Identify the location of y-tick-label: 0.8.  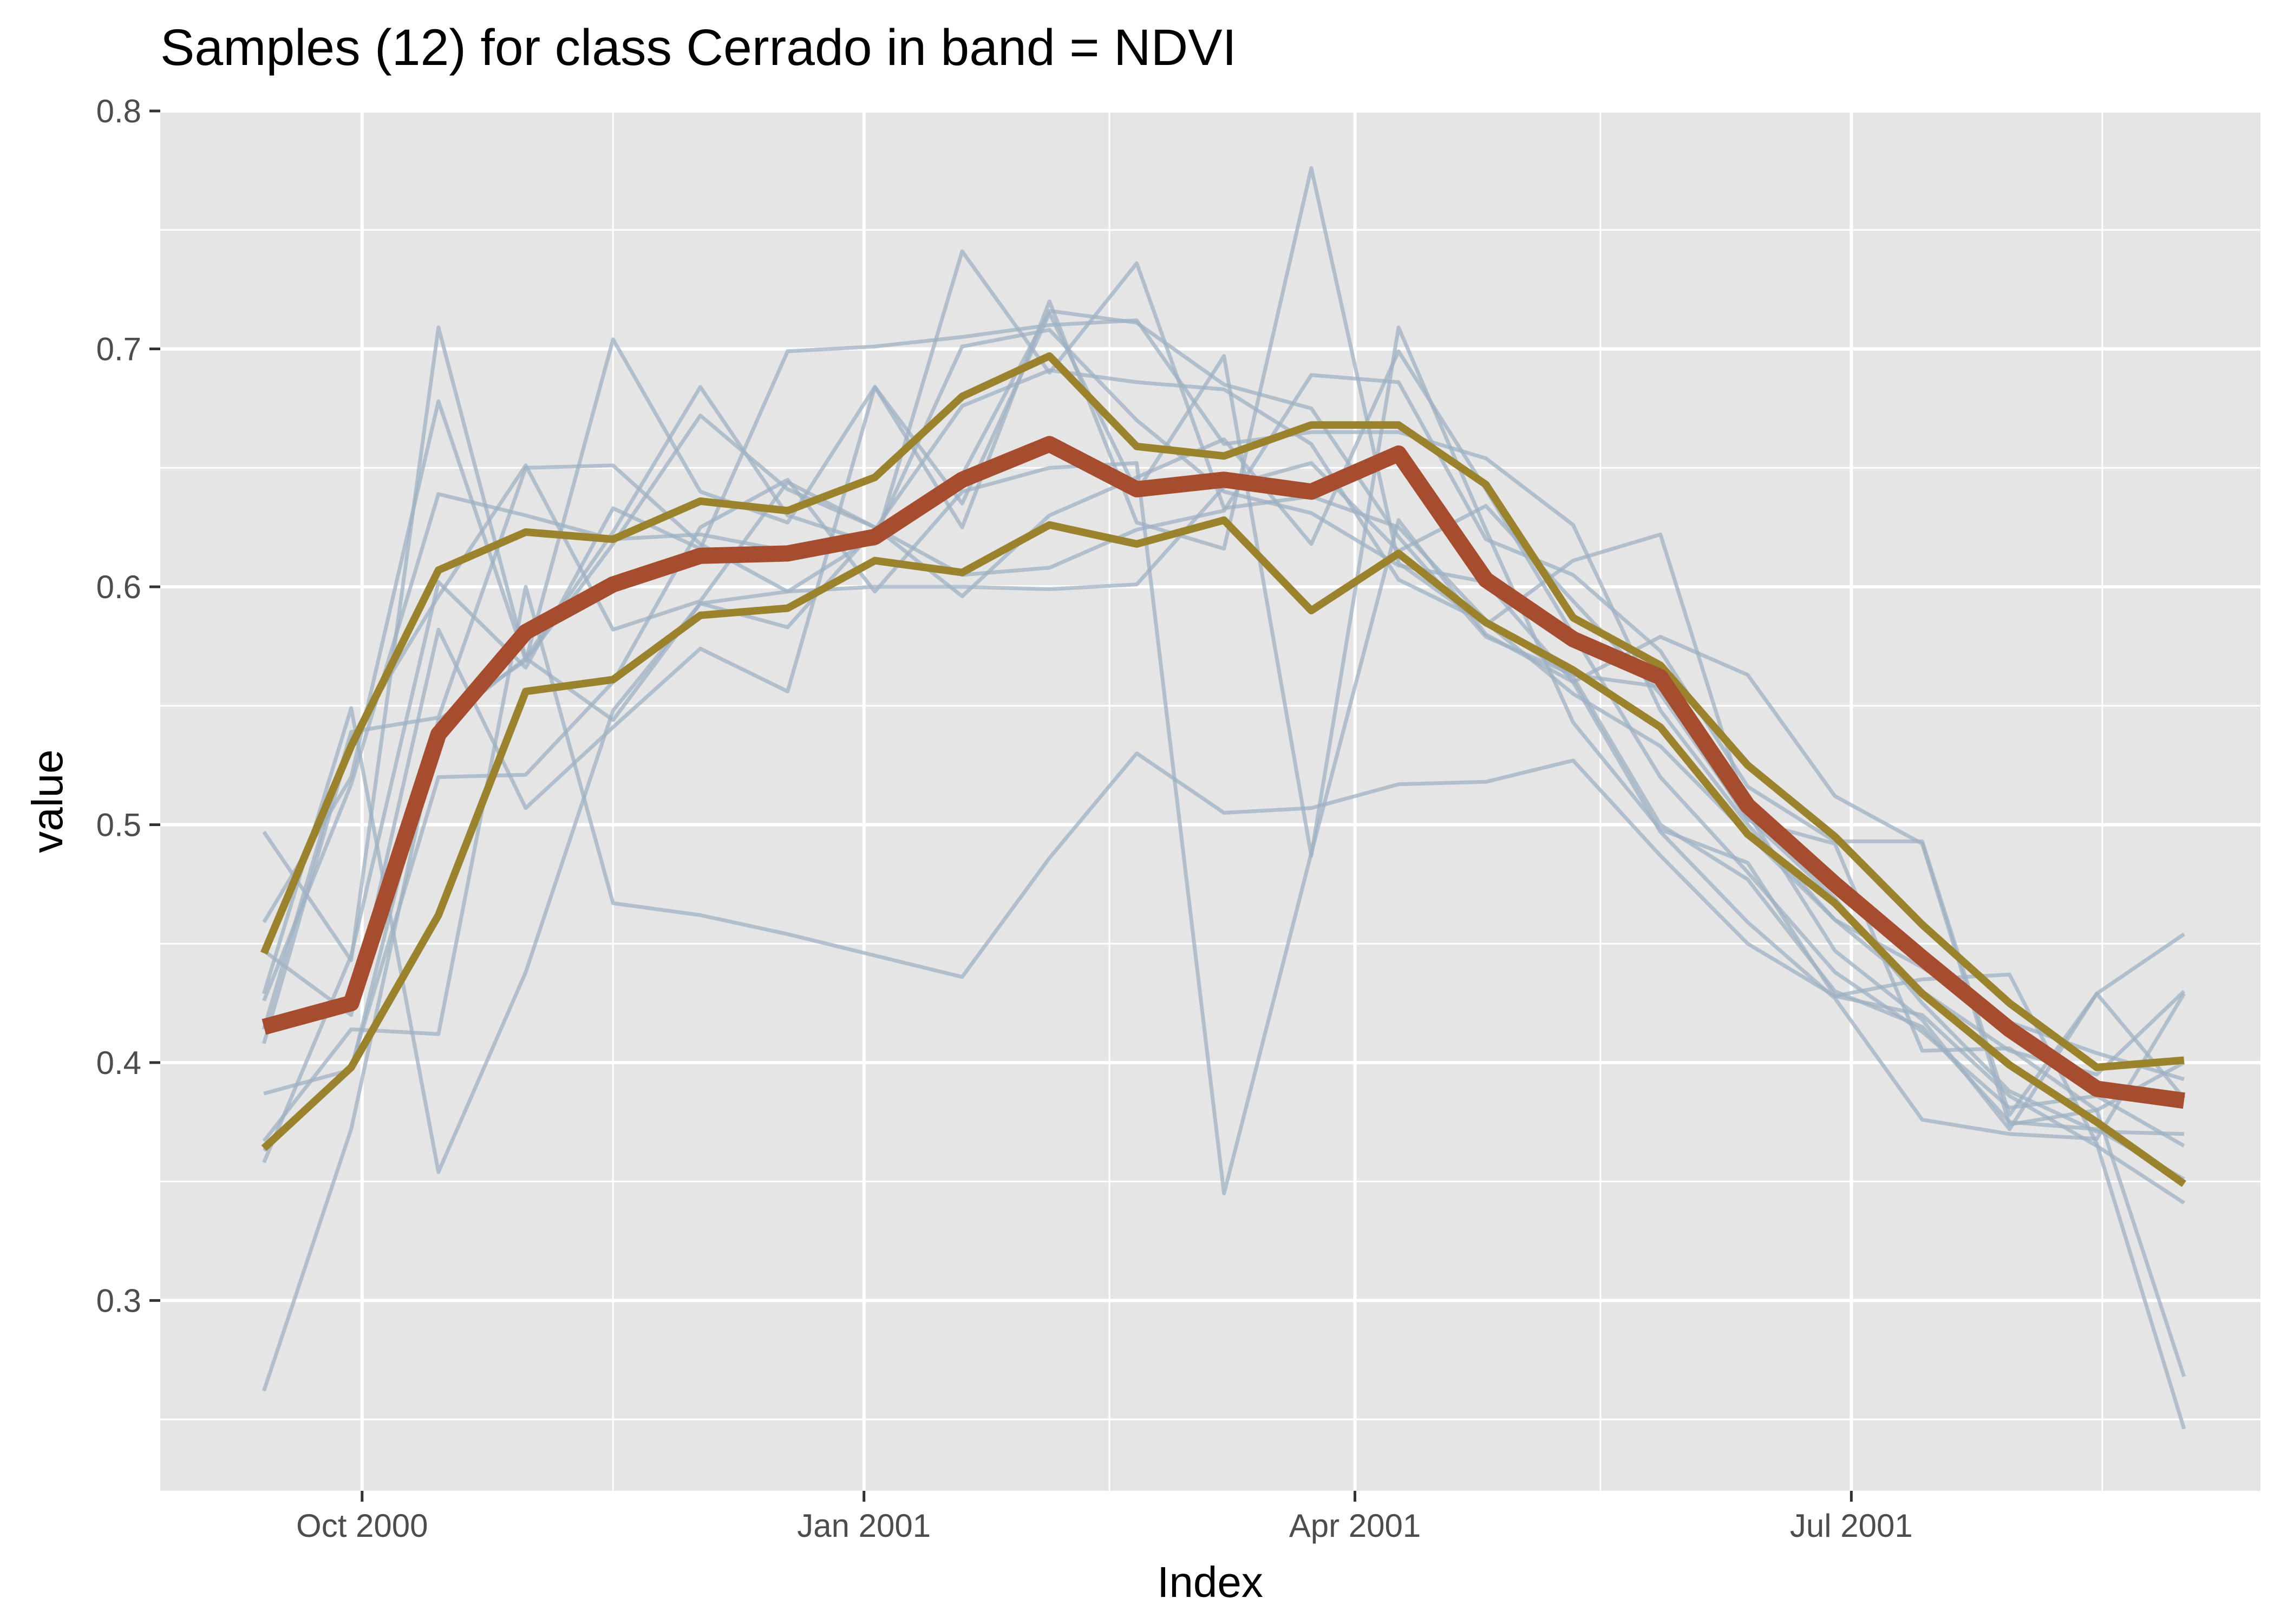
(119, 111).